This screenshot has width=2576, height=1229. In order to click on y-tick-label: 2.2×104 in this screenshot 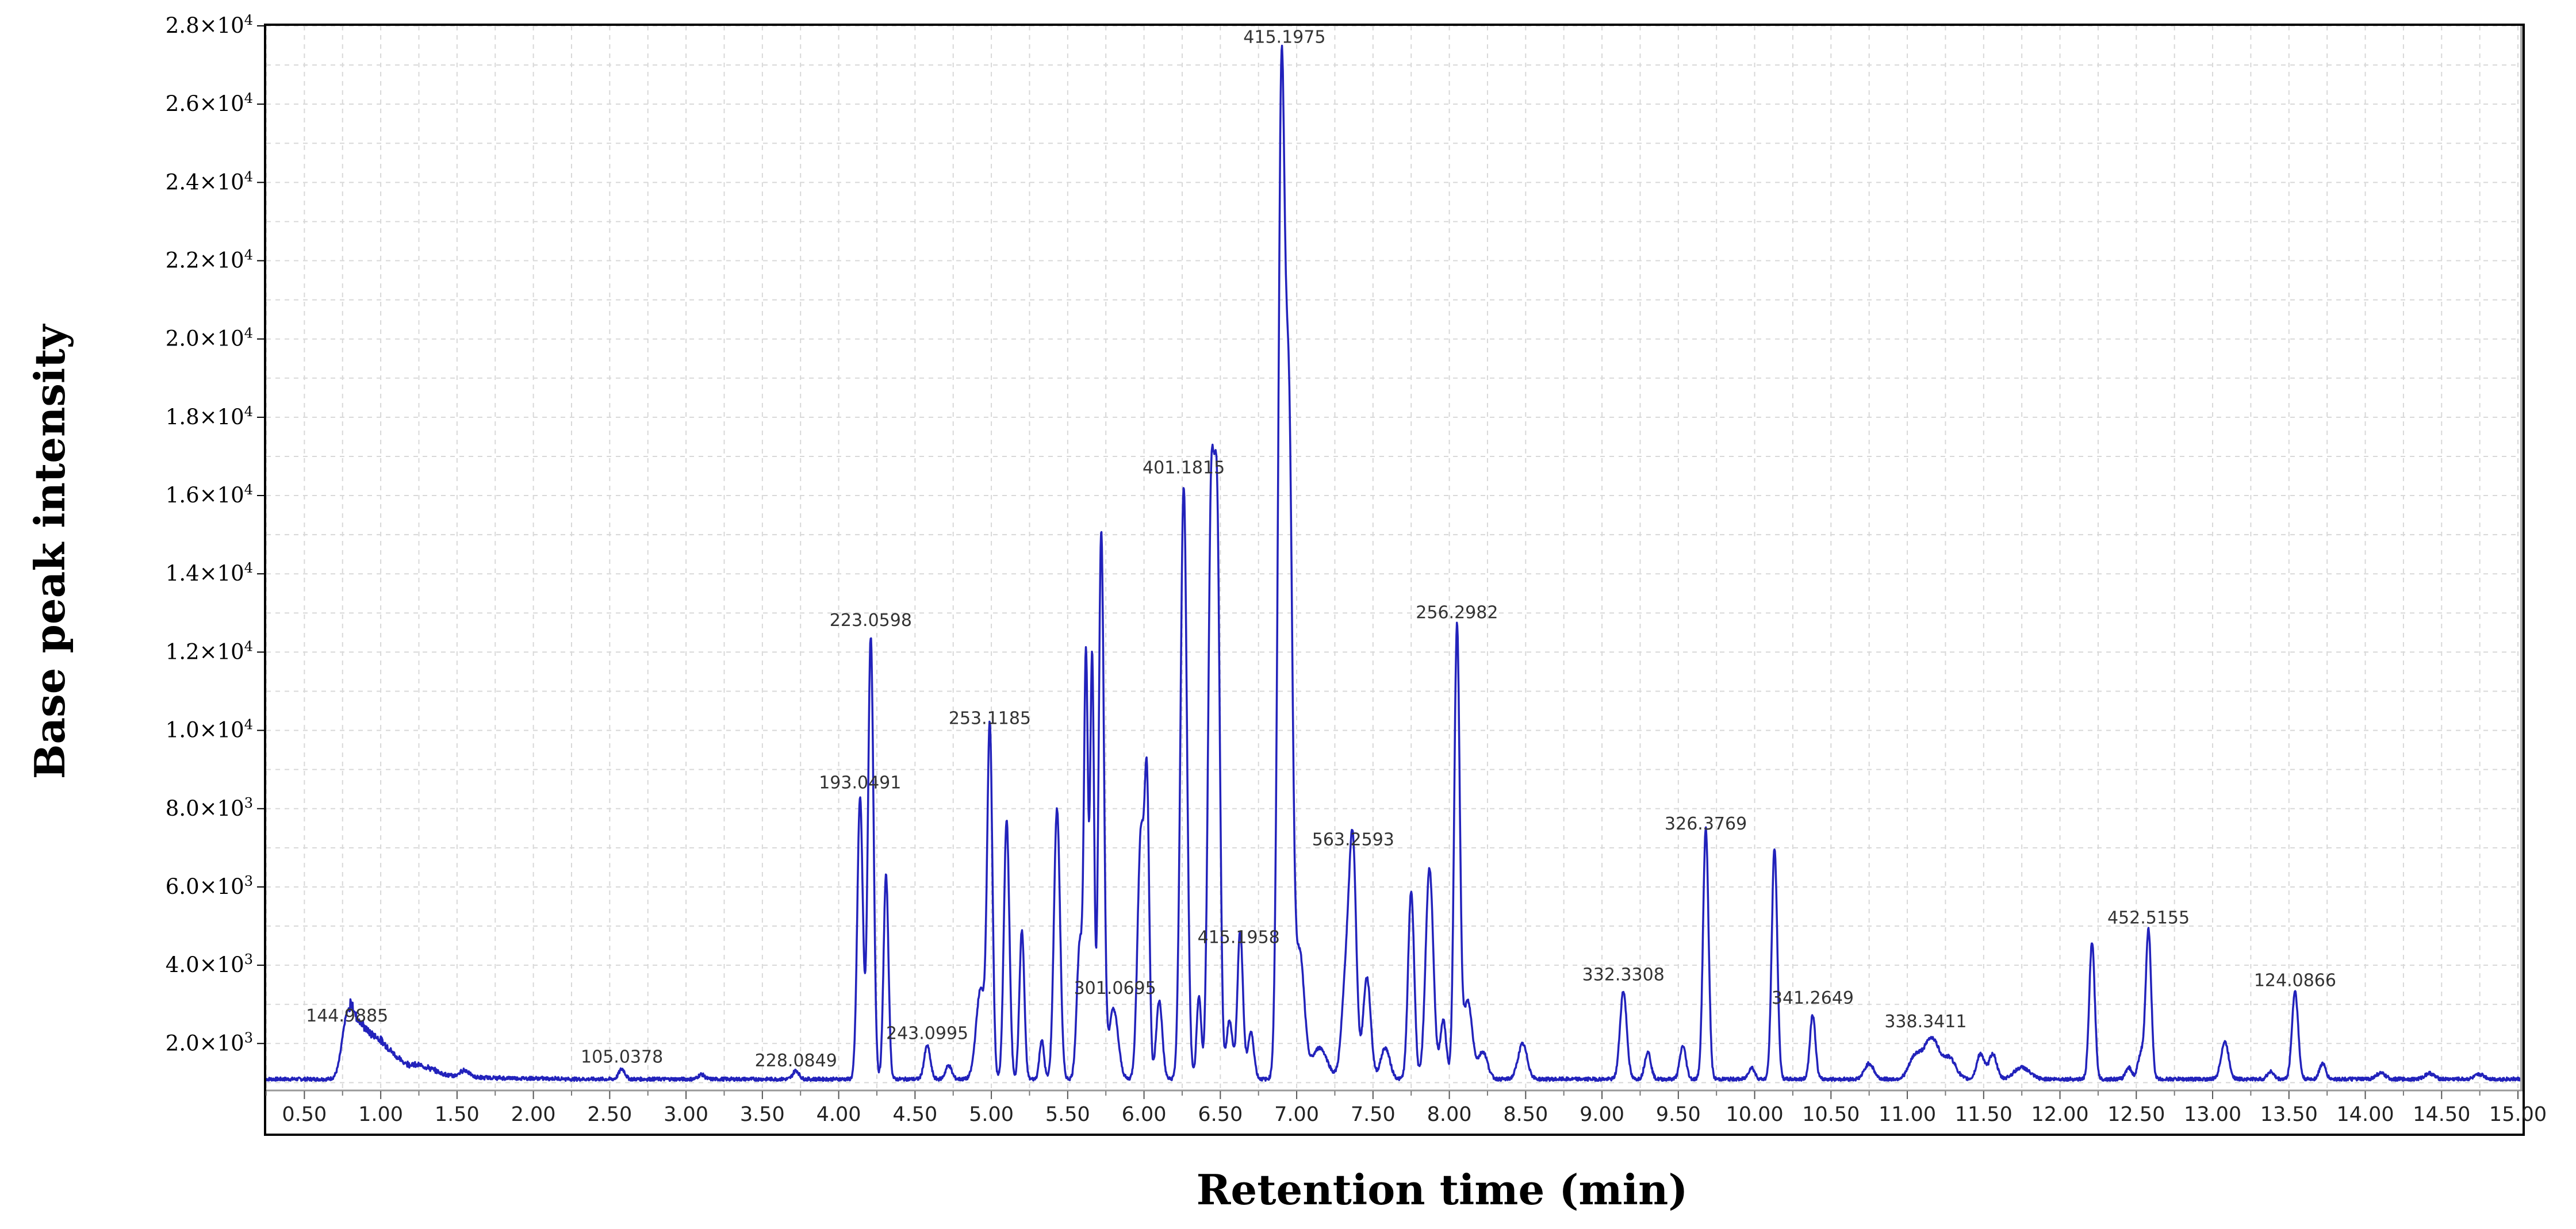, I will do `click(209, 260)`.